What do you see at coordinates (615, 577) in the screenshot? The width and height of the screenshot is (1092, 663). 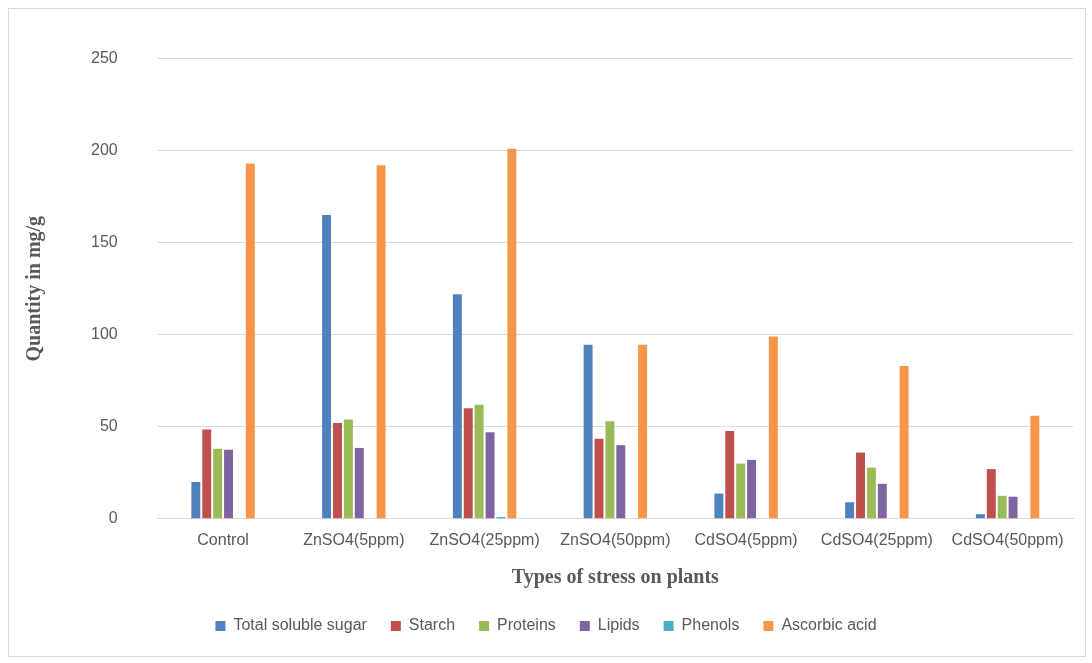 I see `x-axis-title: Types of stress on plants` at bounding box center [615, 577].